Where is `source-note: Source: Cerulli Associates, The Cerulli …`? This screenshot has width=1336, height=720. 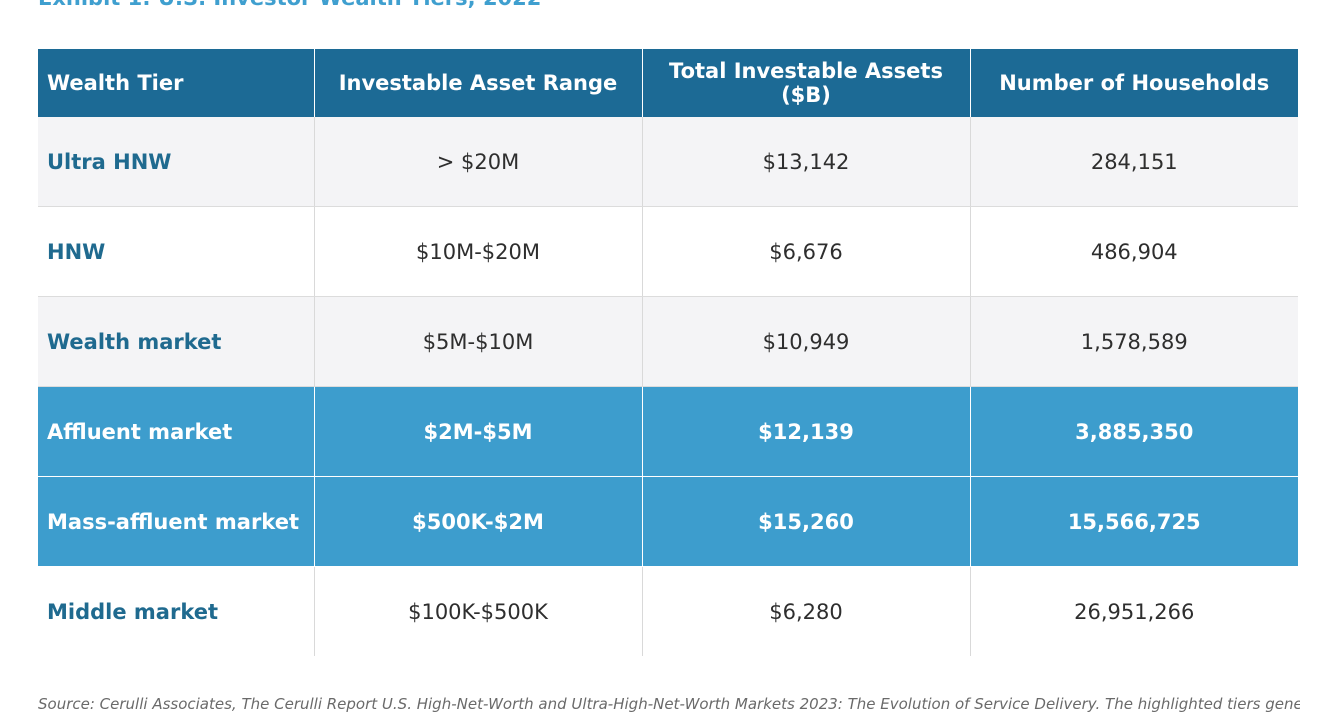 source-note: Source: Cerulli Associates, The Cerulli … is located at coordinates (669, 704).